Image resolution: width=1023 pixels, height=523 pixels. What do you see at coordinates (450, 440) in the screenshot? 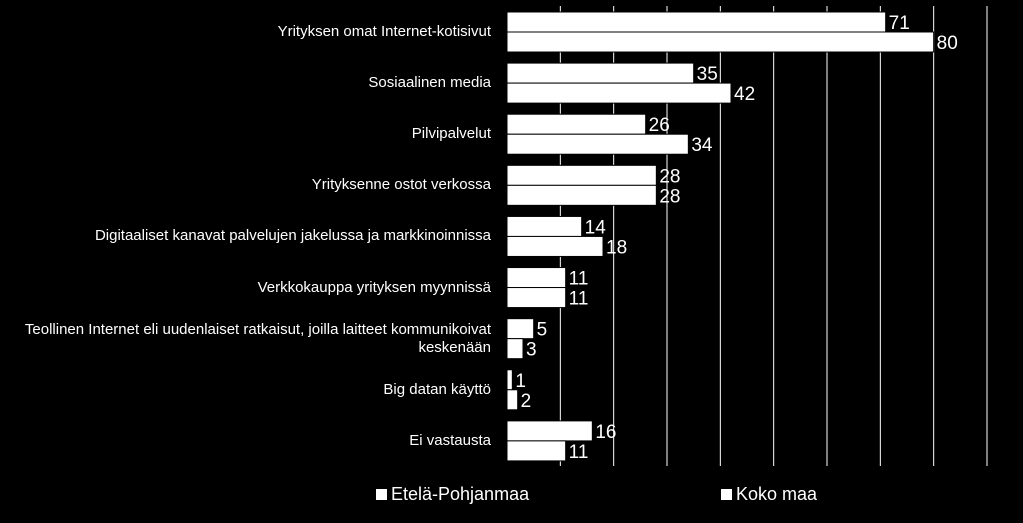
I see `category-label: Ei vastausta` at bounding box center [450, 440].